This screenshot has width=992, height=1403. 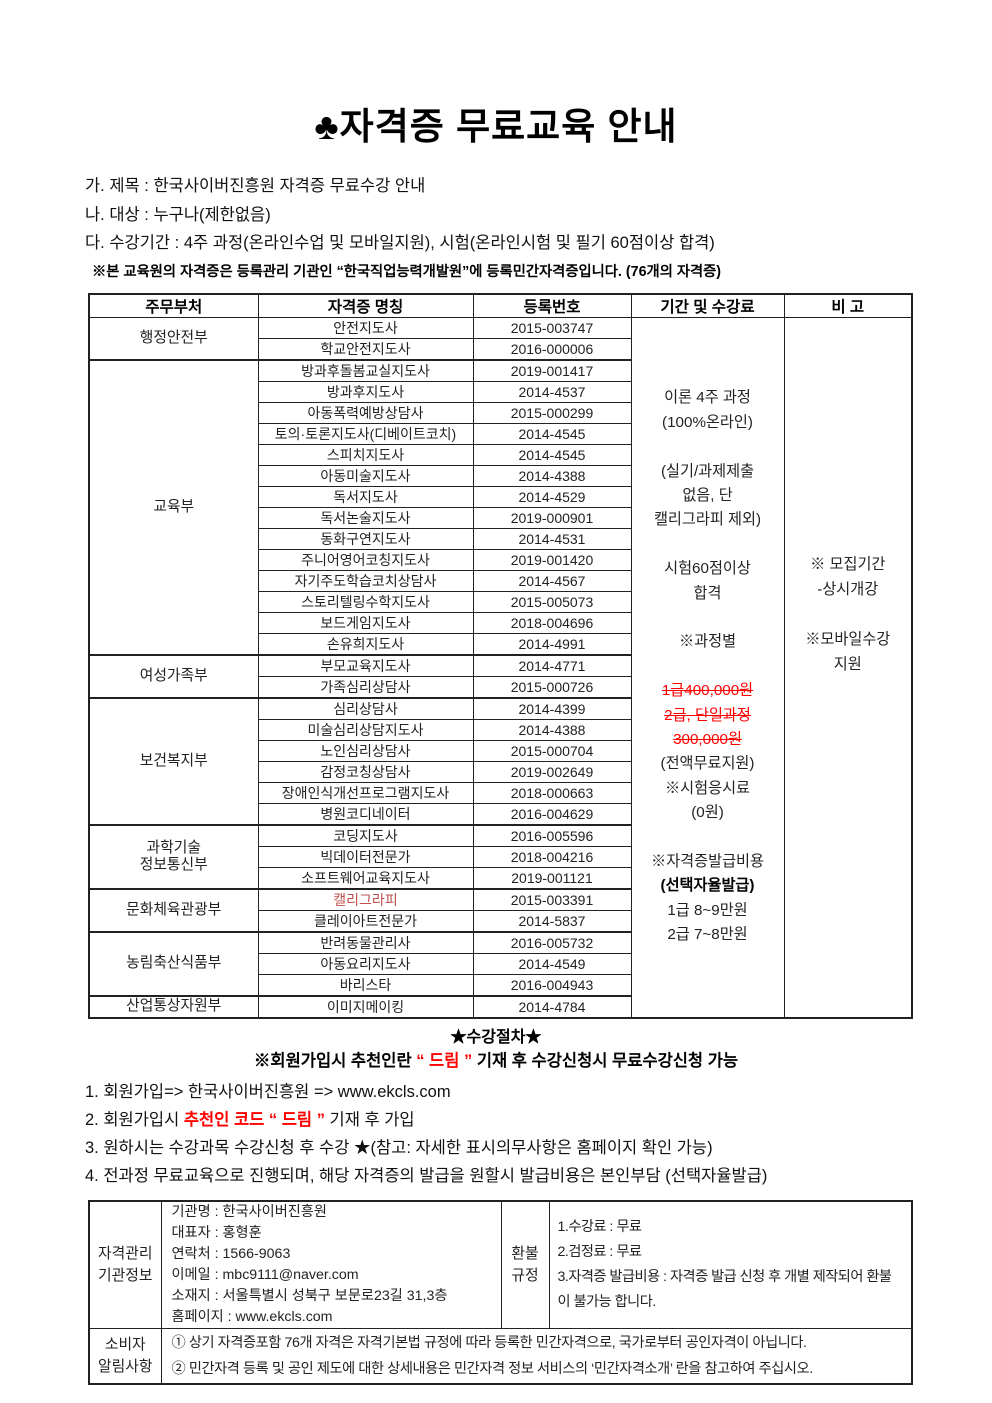 I want to click on ministry-cell: 교육부, so click(x=173, y=506).